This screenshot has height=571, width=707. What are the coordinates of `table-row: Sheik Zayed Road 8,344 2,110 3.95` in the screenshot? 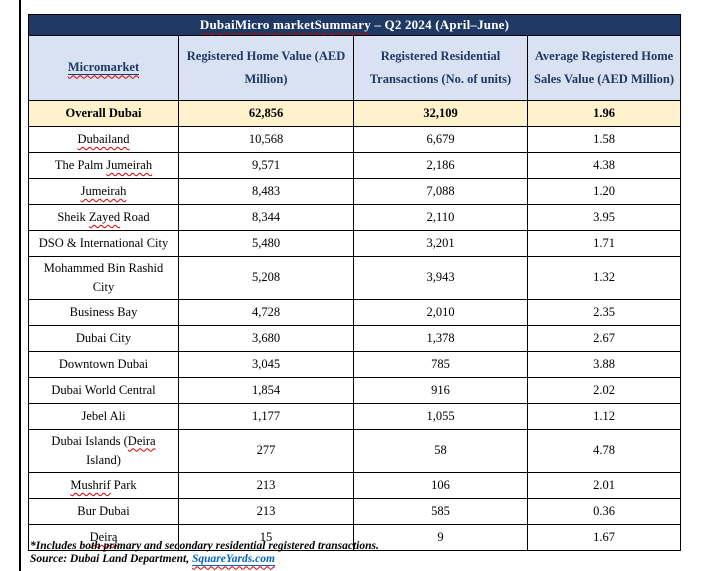 It's located at (355, 217).